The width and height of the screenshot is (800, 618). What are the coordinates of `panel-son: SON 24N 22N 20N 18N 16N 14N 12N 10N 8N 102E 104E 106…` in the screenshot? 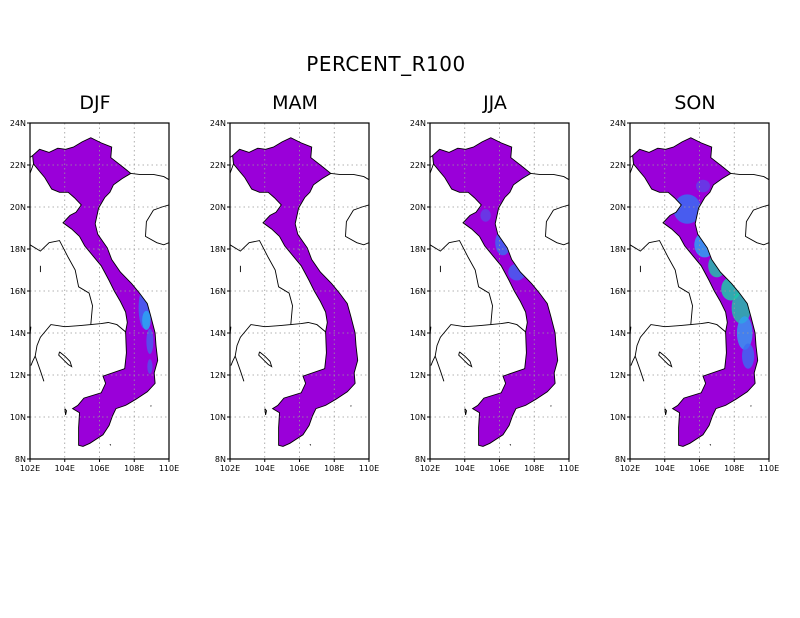 It's located at (695, 285).